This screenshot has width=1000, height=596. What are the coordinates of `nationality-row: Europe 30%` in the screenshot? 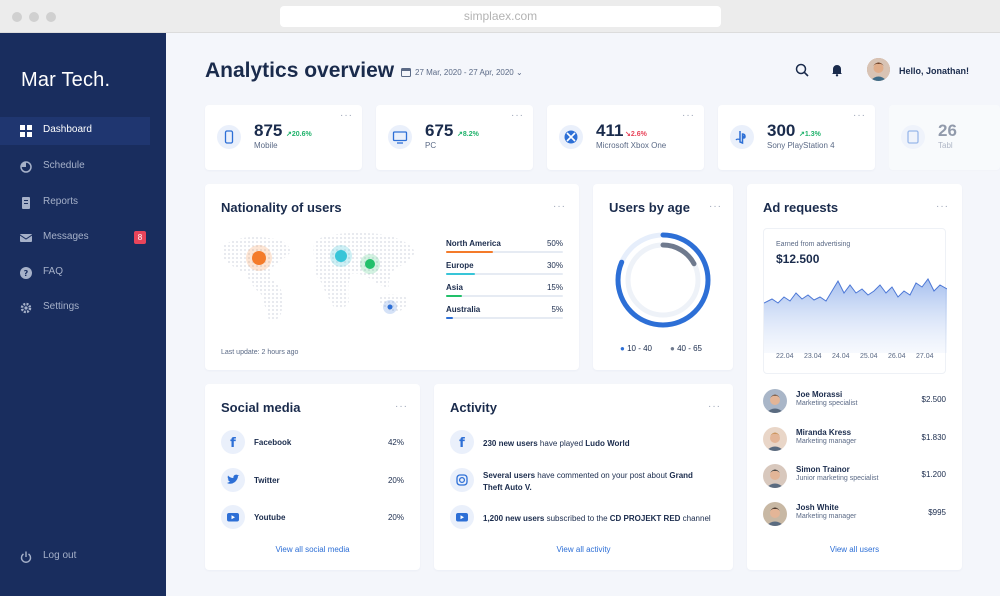 It's located at (504, 270).